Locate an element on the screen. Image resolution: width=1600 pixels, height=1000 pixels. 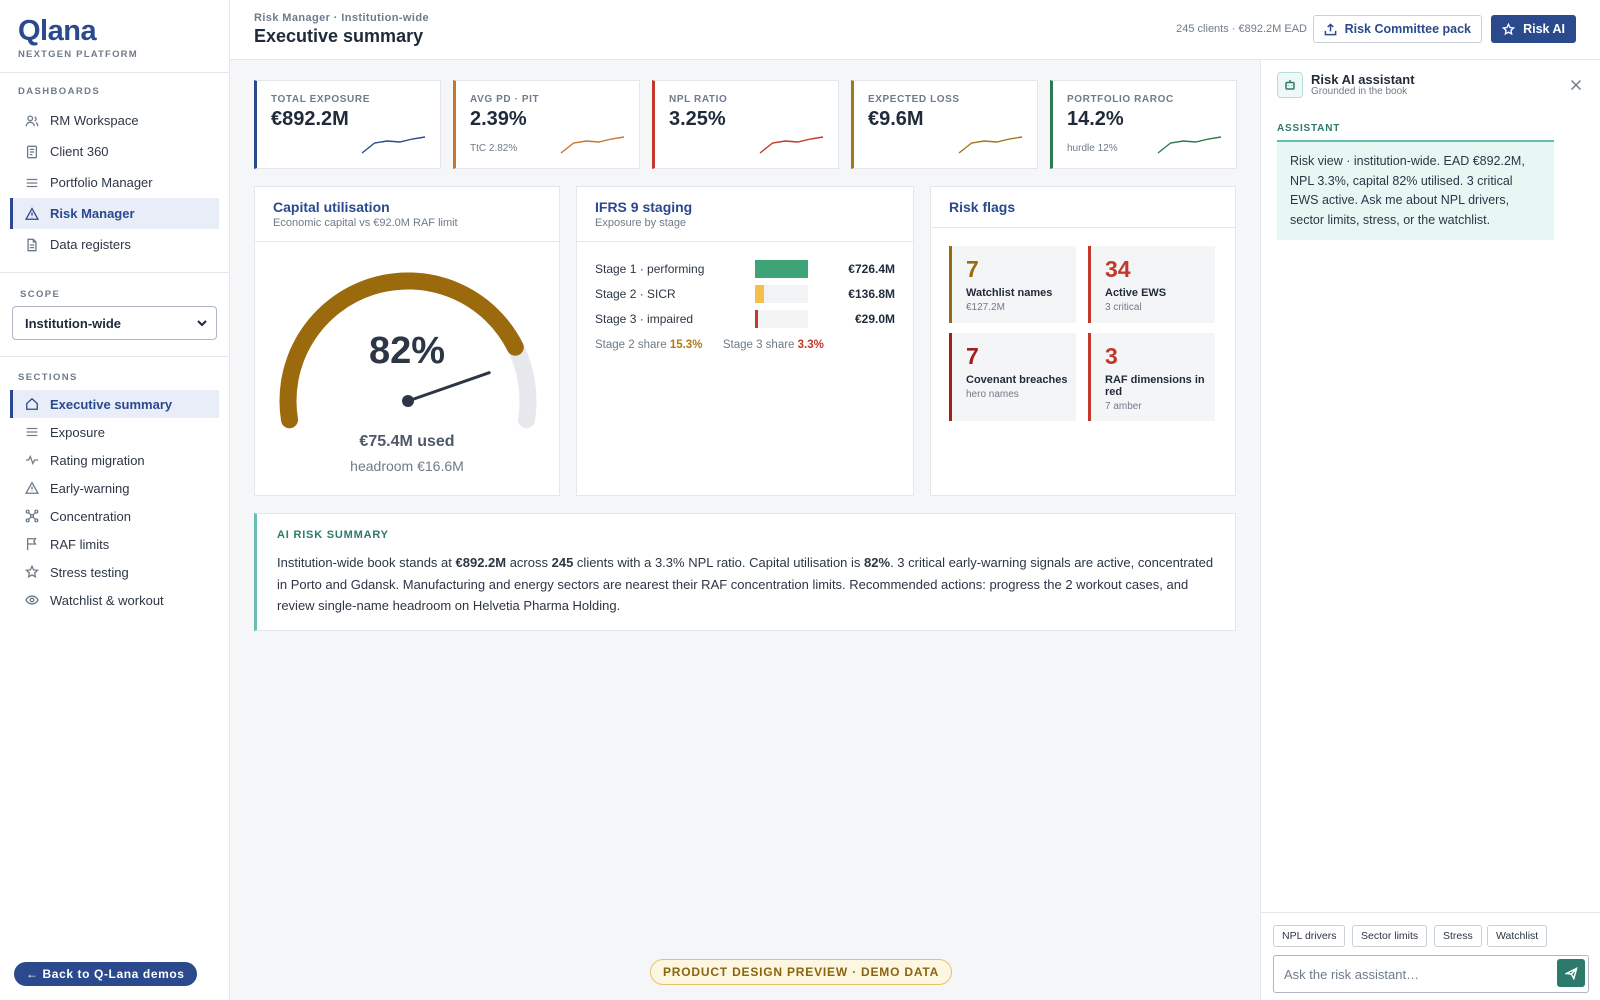
flag-subtitle: €127.2M is located at coordinates (985, 307).